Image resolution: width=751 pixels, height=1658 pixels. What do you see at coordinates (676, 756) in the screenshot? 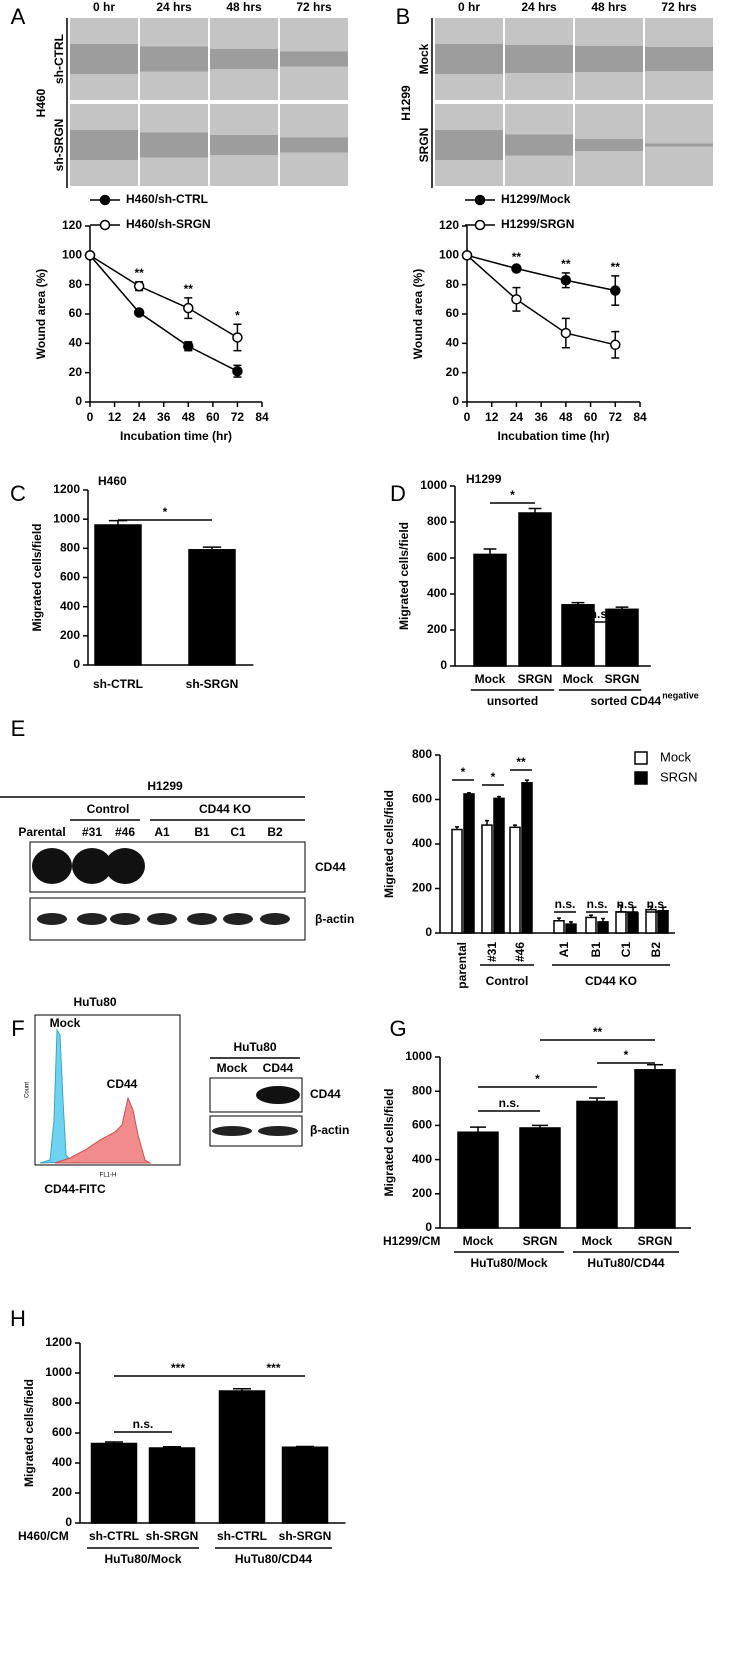
I see `legend-label: Mock` at bounding box center [676, 756].